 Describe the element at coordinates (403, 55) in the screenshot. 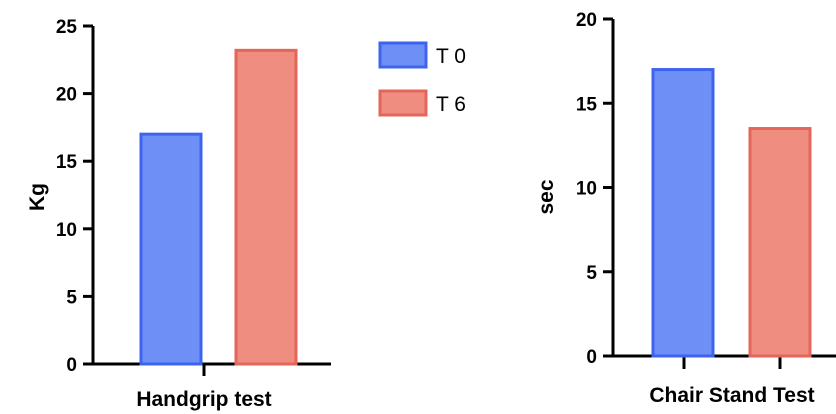

I see `legend-swatch-t0` at that location.